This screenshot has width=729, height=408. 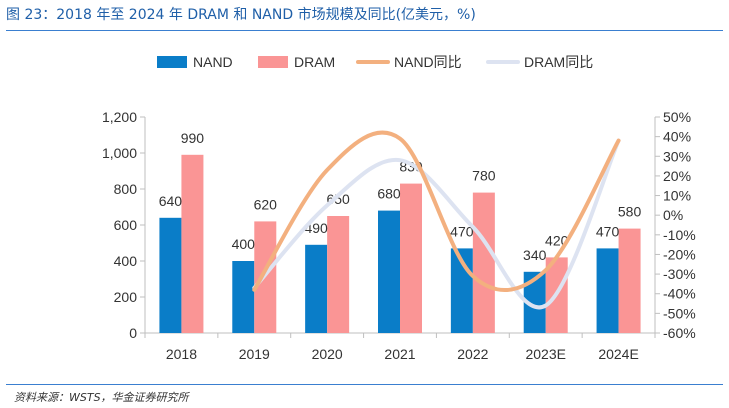 I want to click on y-right-tick-label: -50%, so click(x=679, y=313).